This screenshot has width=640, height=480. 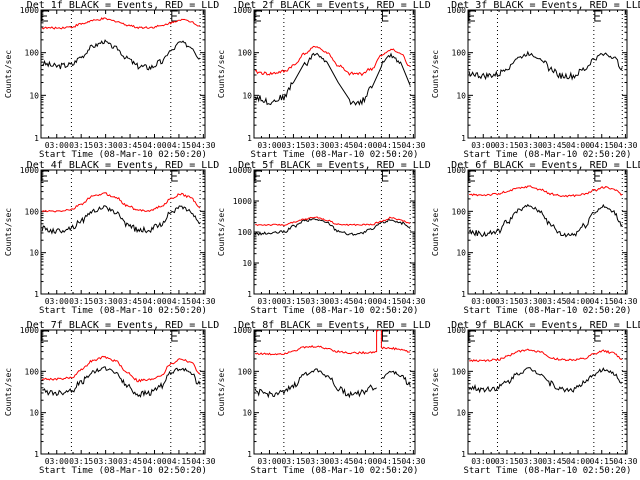 I want to click on panel-title: Det 2f BLACK = Events, RED = LLD, so click(x=334, y=5).